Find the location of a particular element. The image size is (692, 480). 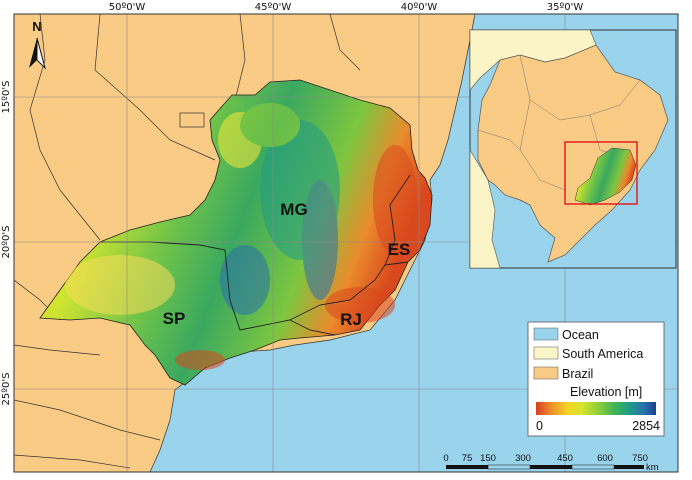

north-arrow-icon is located at coordinates (37, 53).